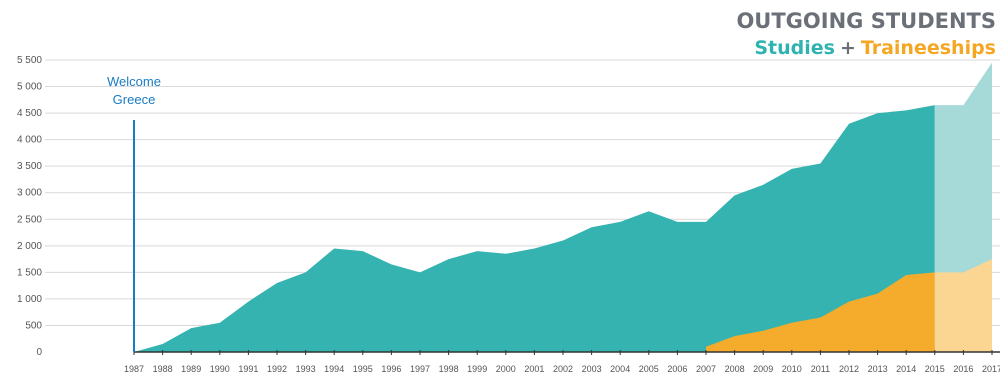  What do you see at coordinates (29, 246) in the screenshot?
I see `y-tick-label: 2 000` at bounding box center [29, 246].